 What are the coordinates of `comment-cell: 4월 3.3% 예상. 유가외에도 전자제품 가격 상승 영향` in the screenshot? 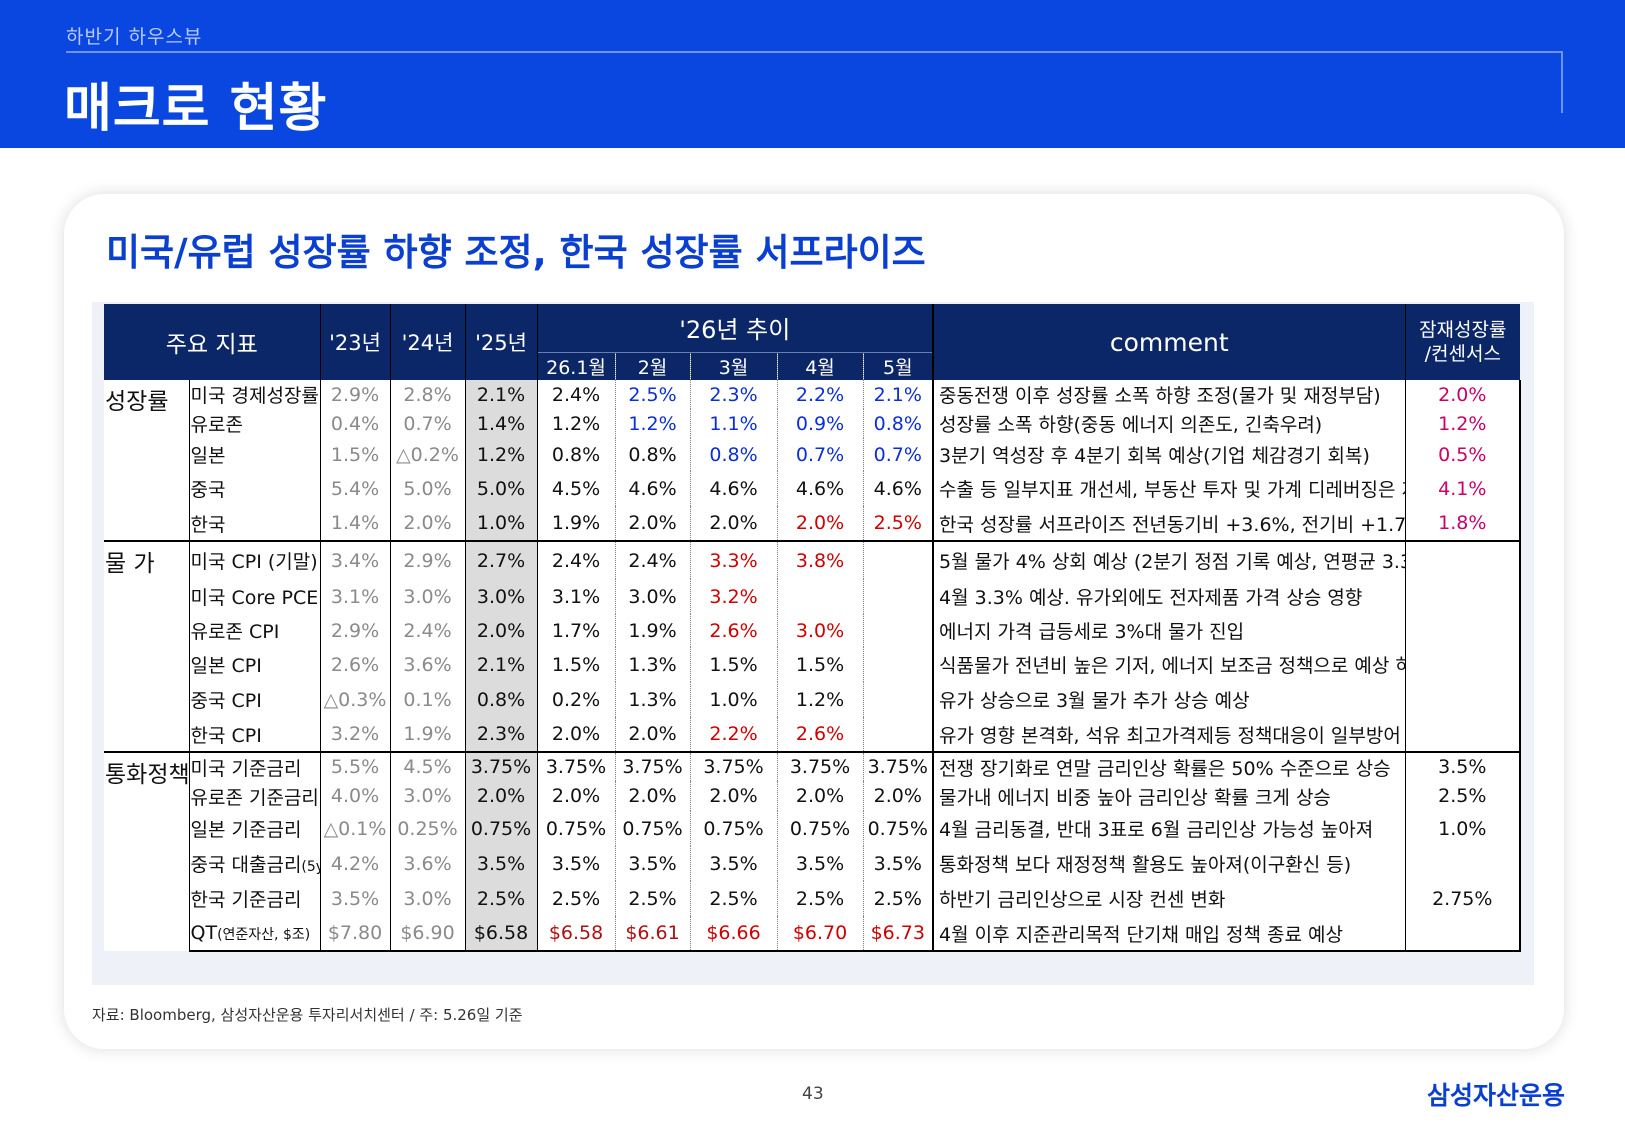 It's located at (1169, 596).